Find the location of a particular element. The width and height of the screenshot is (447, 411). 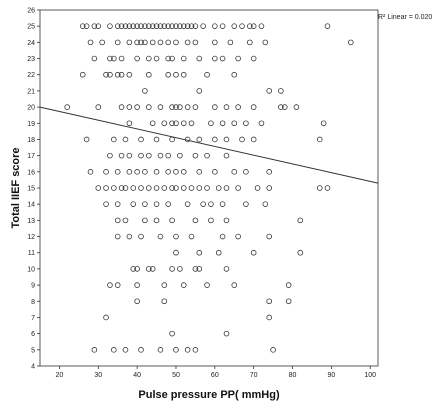

x-tick-label: 20 is located at coordinates (60, 375).